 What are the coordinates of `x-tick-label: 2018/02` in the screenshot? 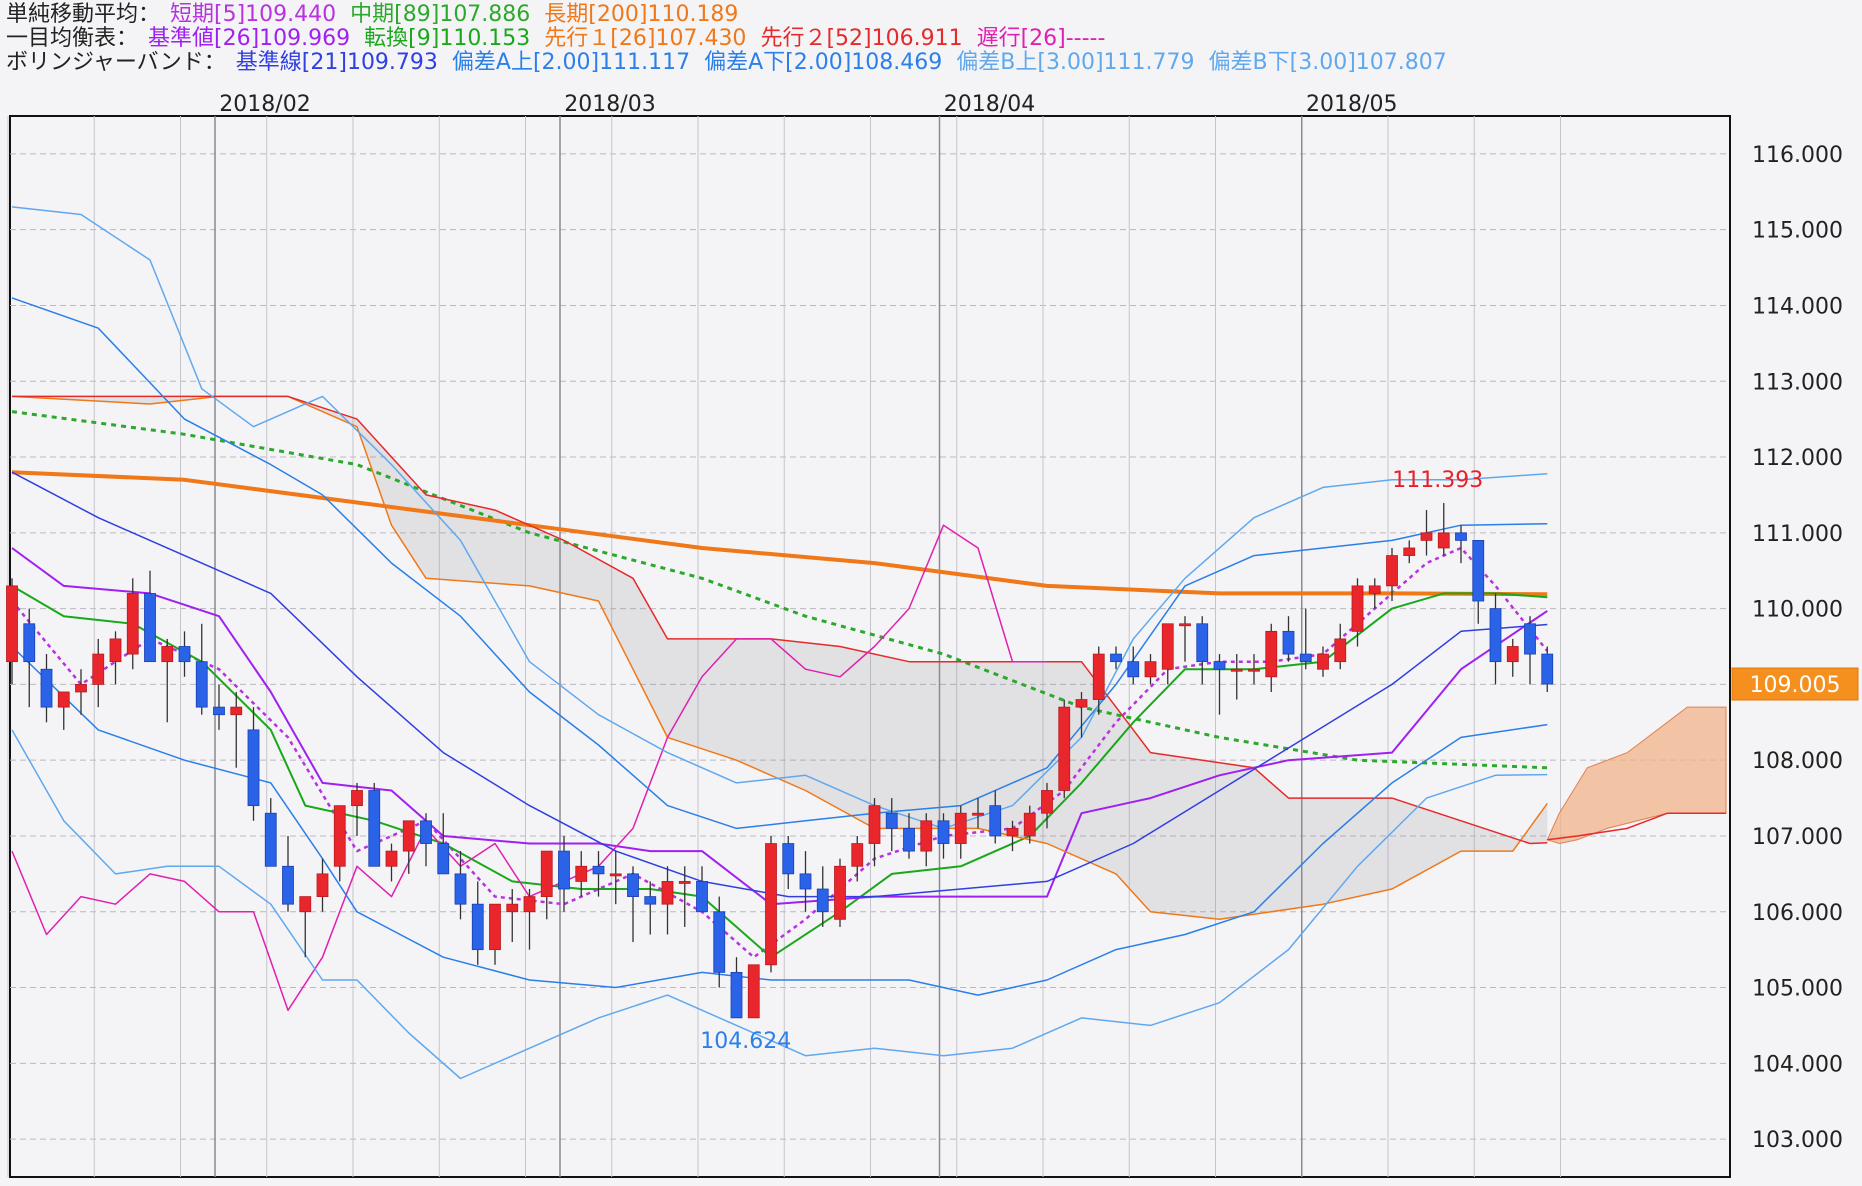 It's located at (264, 104).